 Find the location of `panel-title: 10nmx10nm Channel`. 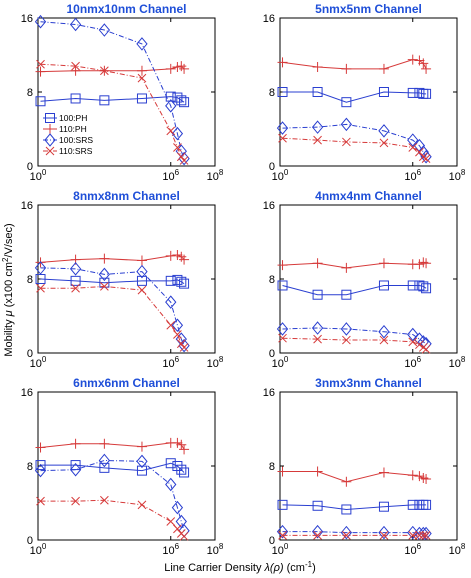

panel-title: 10nmx10nm Channel is located at coordinates (126, 9).